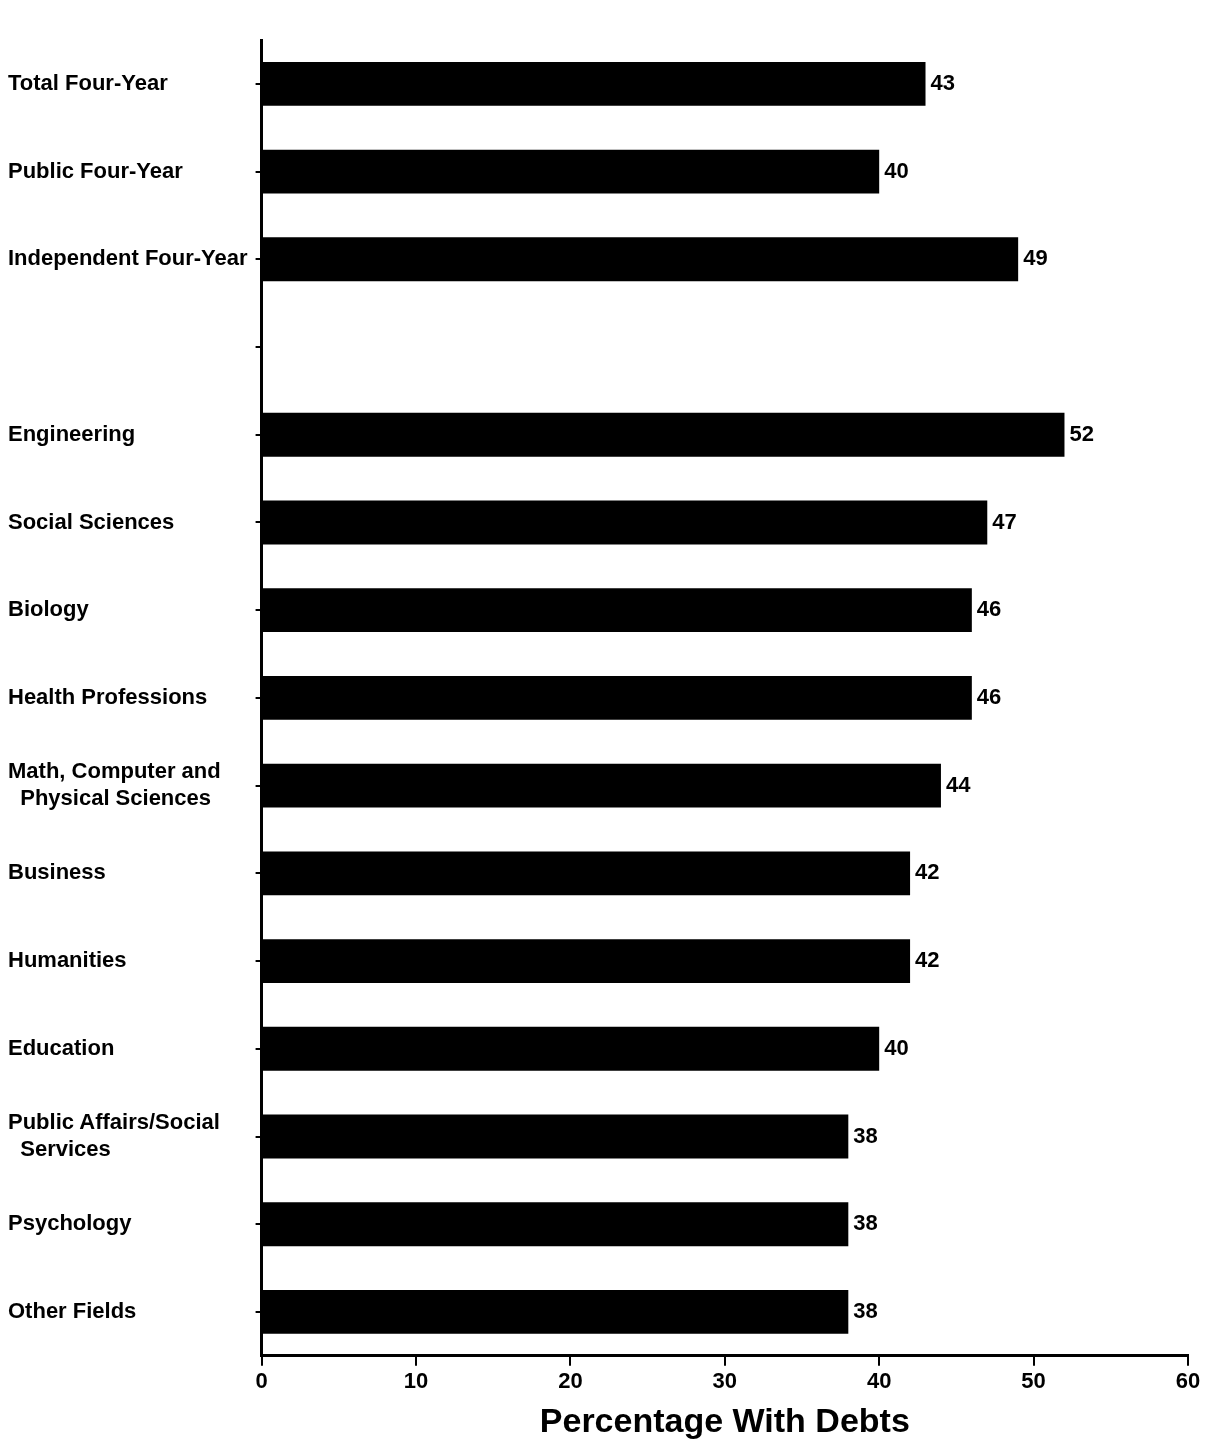 The width and height of the screenshot is (1208, 1447). I want to click on x-tick-label: 30, so click(725, 1381).